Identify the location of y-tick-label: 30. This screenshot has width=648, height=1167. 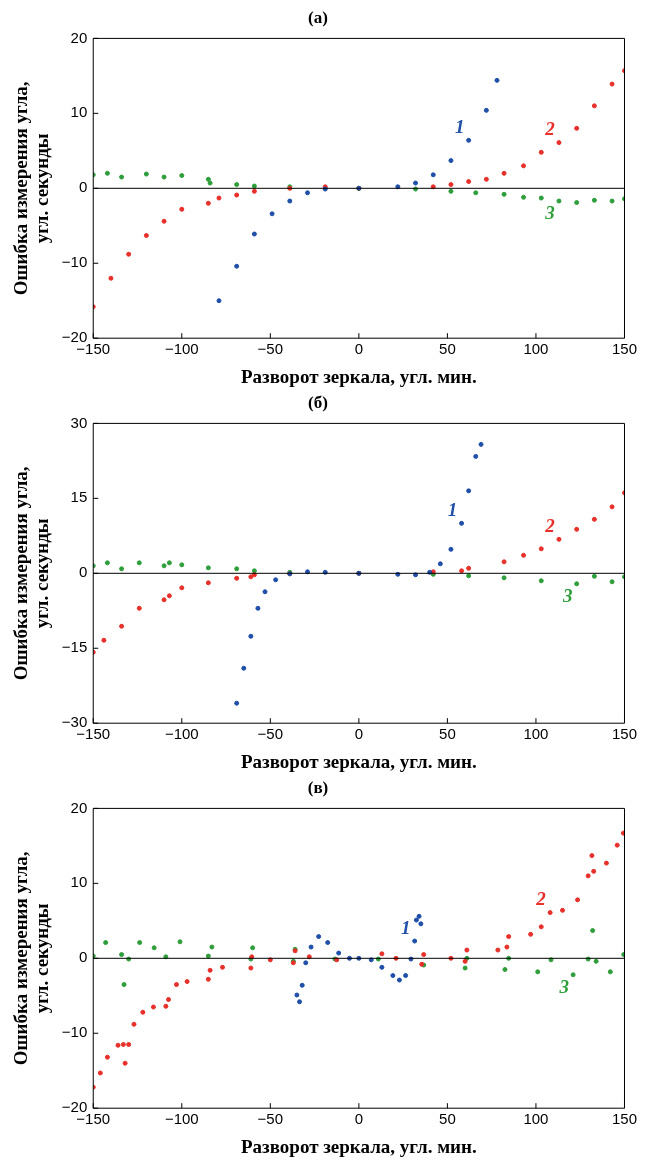
(79, 422).